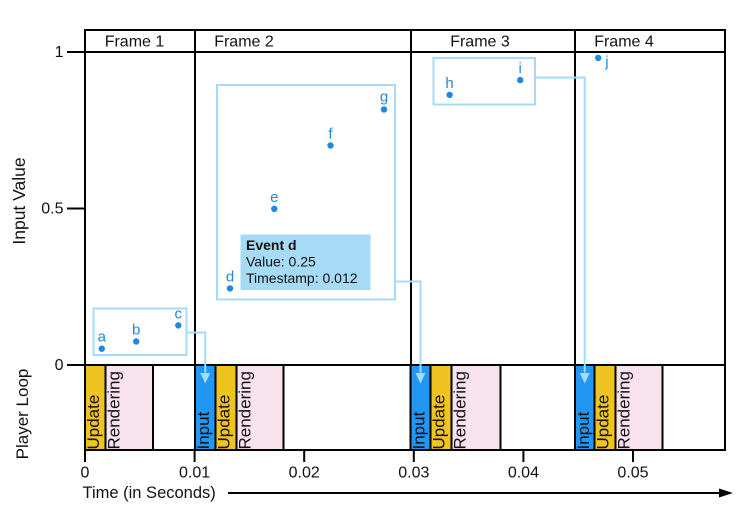  Describe the element at coordinates (281, 262) in the screenshot. I see `svg-text: Value: 0.25` at that location.